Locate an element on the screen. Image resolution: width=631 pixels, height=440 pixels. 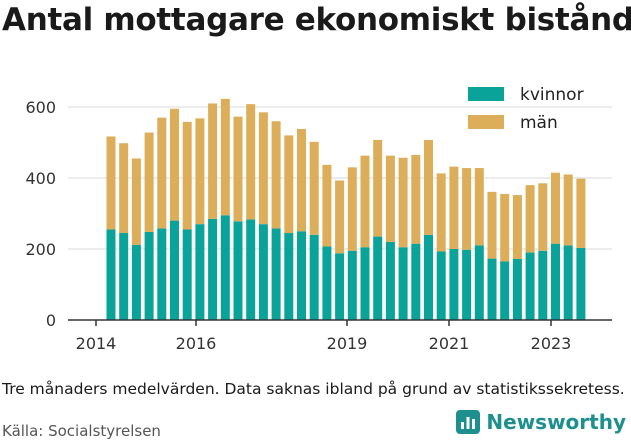
chart-title: Antal mottagare ekonomiskt bistånd is located at coordinates (316, 20).